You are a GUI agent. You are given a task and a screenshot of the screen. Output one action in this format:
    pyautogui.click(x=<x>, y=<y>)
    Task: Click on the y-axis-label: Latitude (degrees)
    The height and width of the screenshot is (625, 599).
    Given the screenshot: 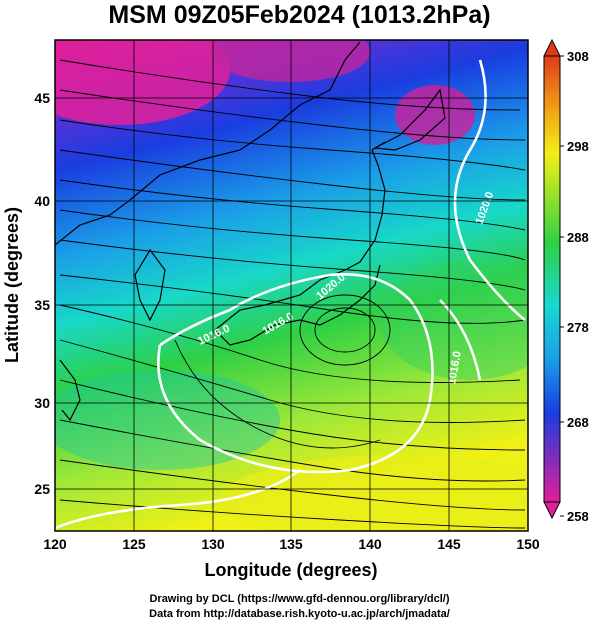 What is the action you would take?
    pyautogui.click(x=12, y=285)
    